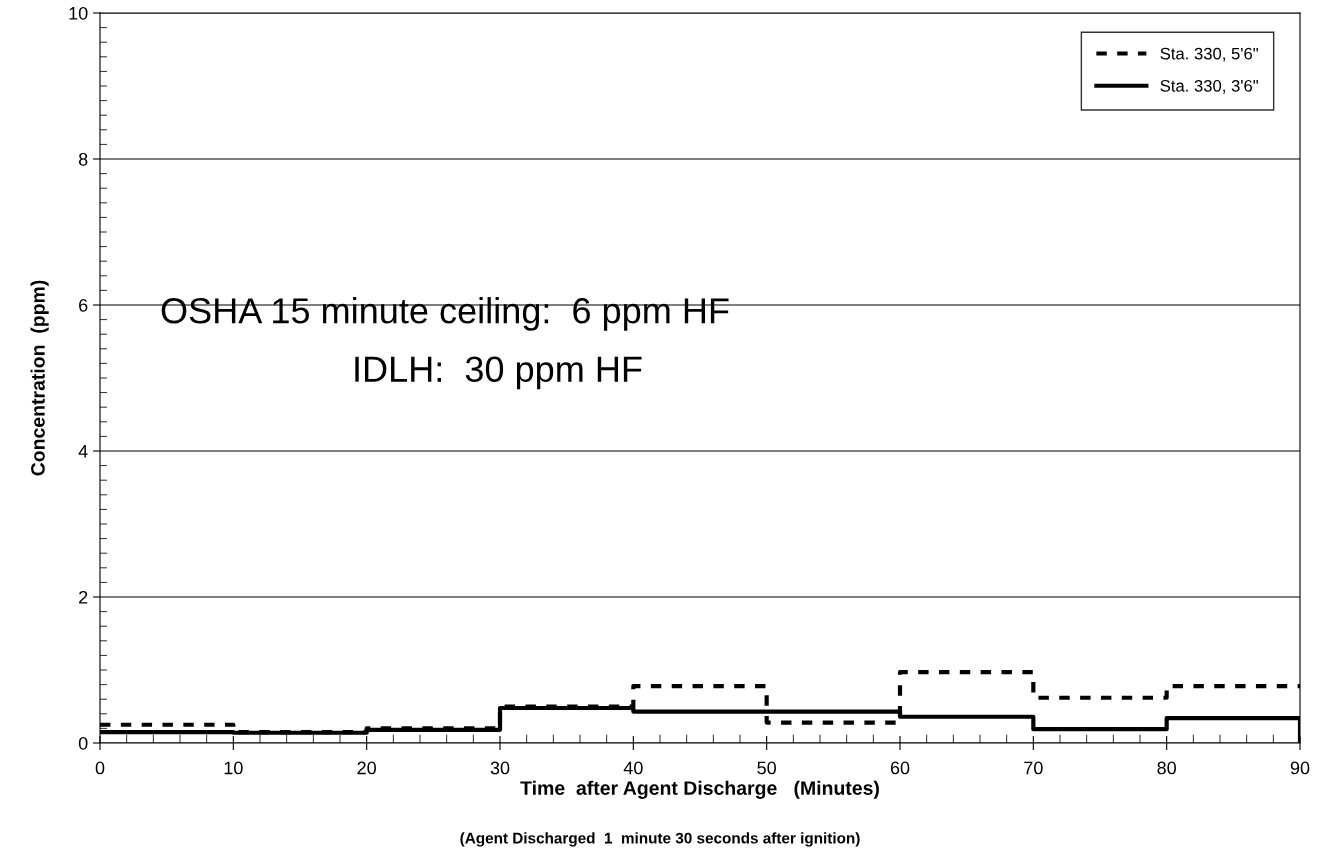  Describe the element at coordinates (100, 768) in the screenshot. I see `x-tick-label: 0` at that location.